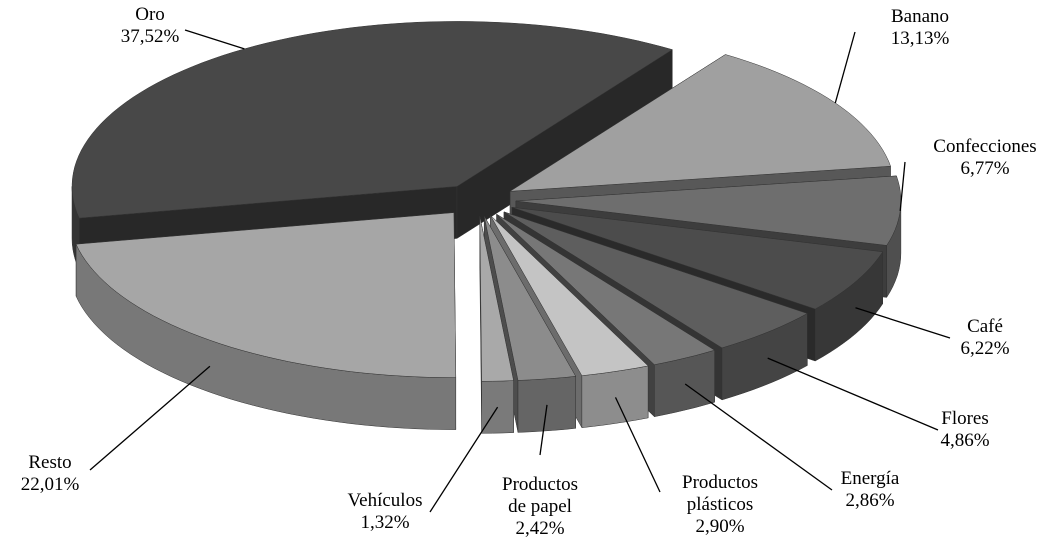 The width and height of the screenshot is (1054, 547). What do you see at coordinates (385, 500) in the screenshot?
I see `slice-label: Vehículos` at bounding box center [385, 500].